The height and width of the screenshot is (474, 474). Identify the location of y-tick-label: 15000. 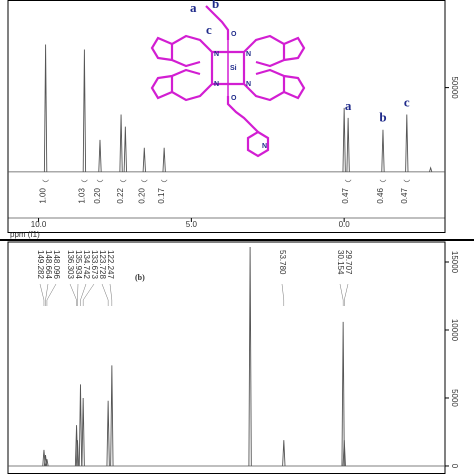
(454, 262).